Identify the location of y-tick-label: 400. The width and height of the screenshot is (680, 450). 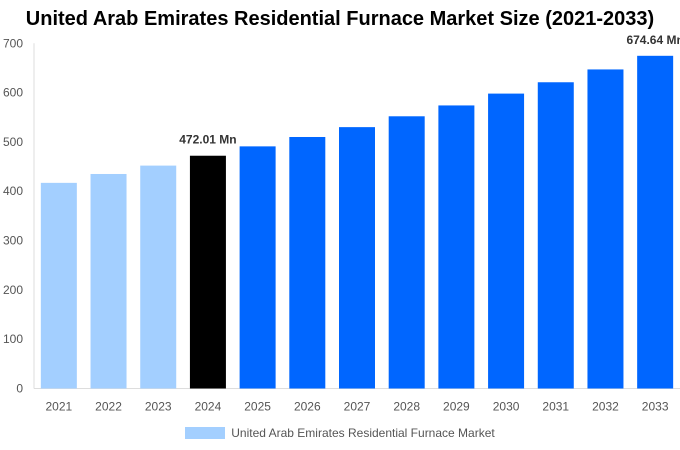
(13, 191).